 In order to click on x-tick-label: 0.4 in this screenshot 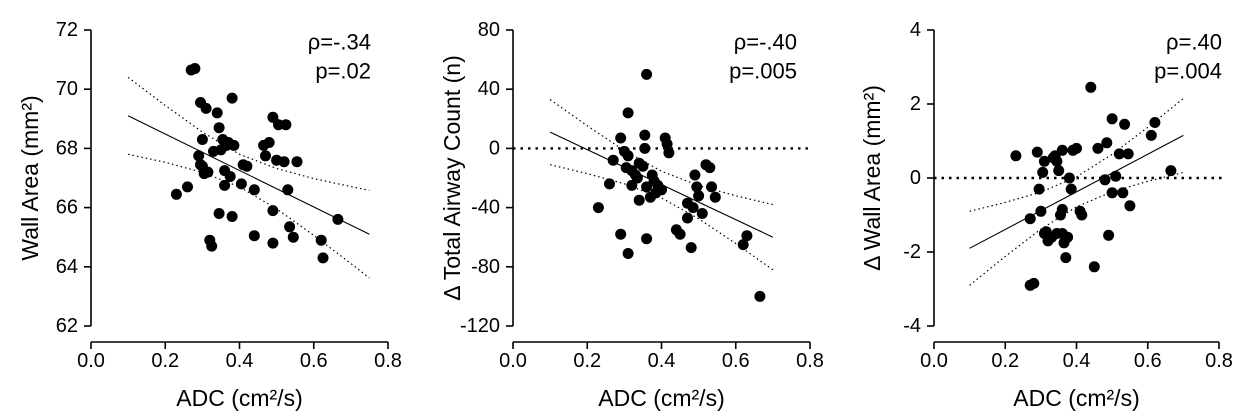, I will do `click(1077, 361)`.